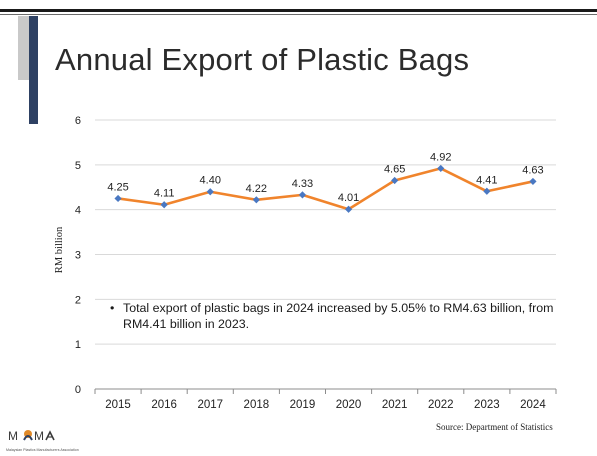 The width and height of the screenshot is (597, 456). I want to click on x-tick-label: 2015, so click(118, 405).